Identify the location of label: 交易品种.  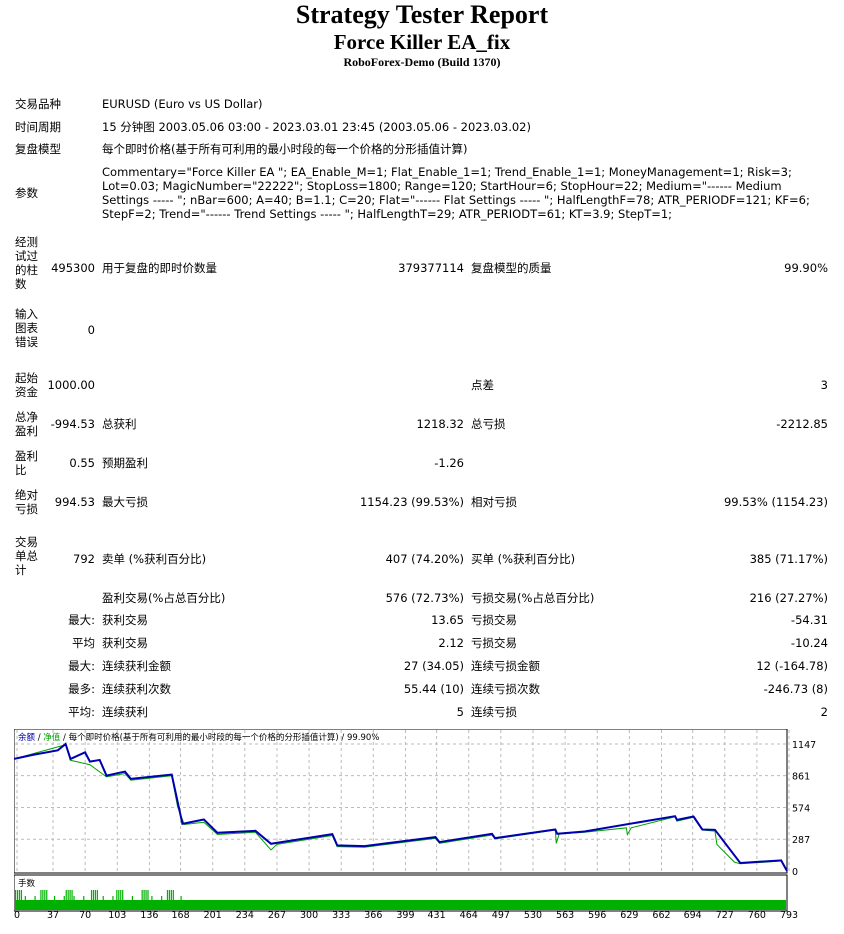
(38, 104).